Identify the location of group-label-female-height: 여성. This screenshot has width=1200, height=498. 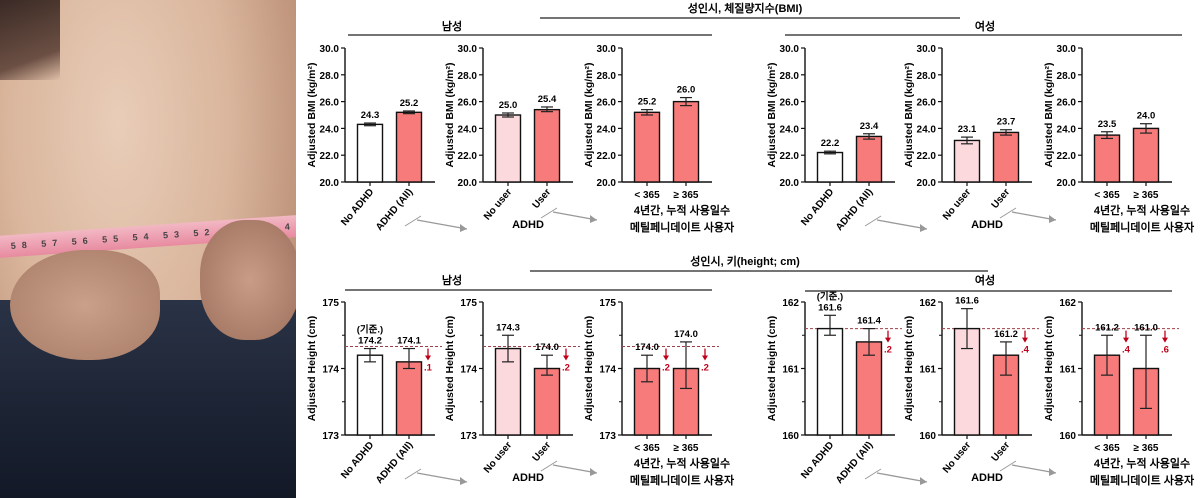
(985, 280).